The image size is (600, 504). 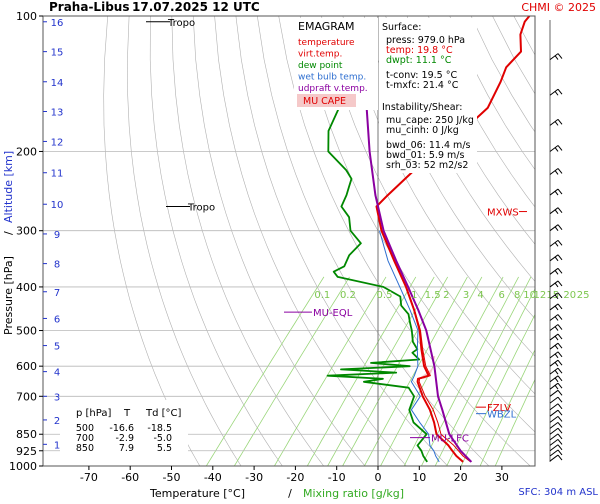 What do you see at coordinates (26, 16) in the screenshot?
I see `pressure-tick-label: 100` at bounding box center [26, 16].